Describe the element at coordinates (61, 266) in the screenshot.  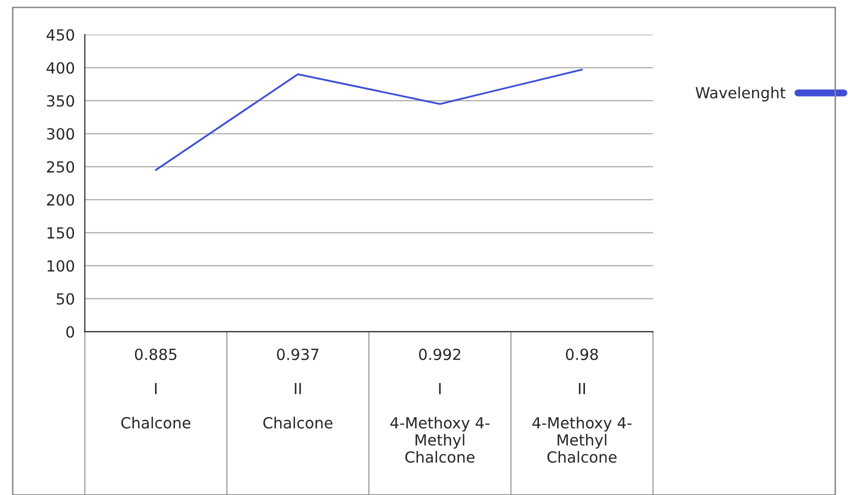
I see `y-tick-label: 100` at that location.